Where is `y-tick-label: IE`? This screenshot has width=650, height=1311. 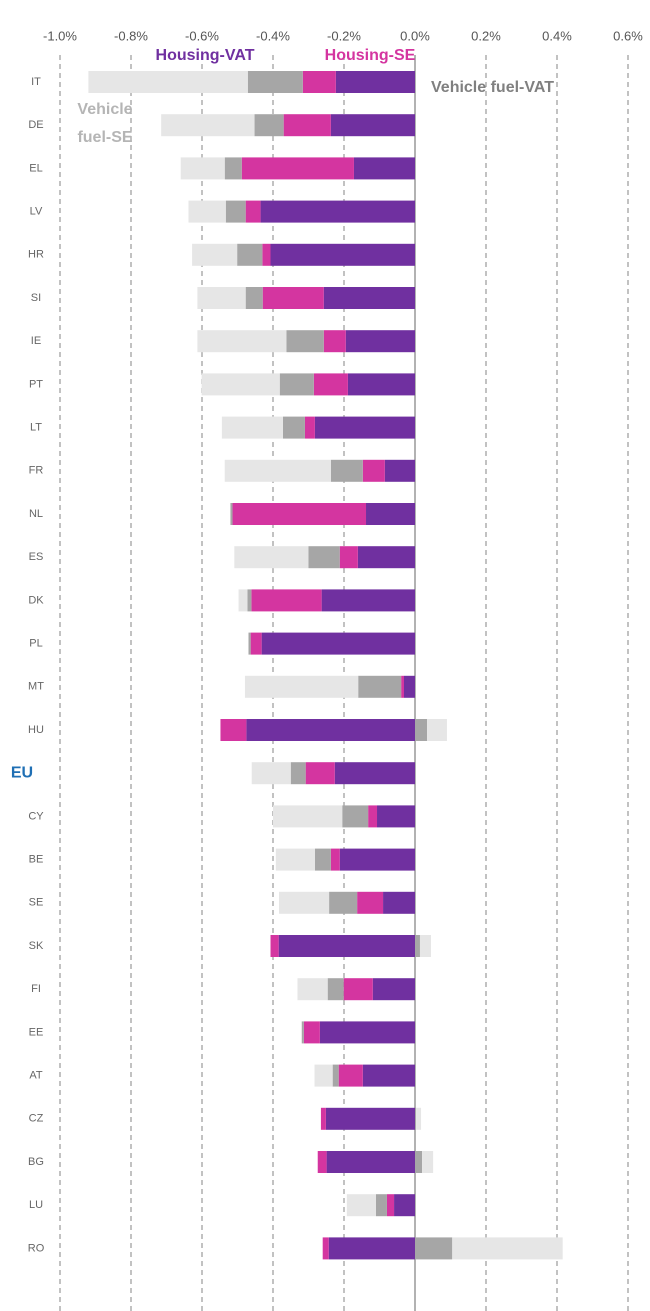 y-tick-label: IE is located at coordinates (36, 341).